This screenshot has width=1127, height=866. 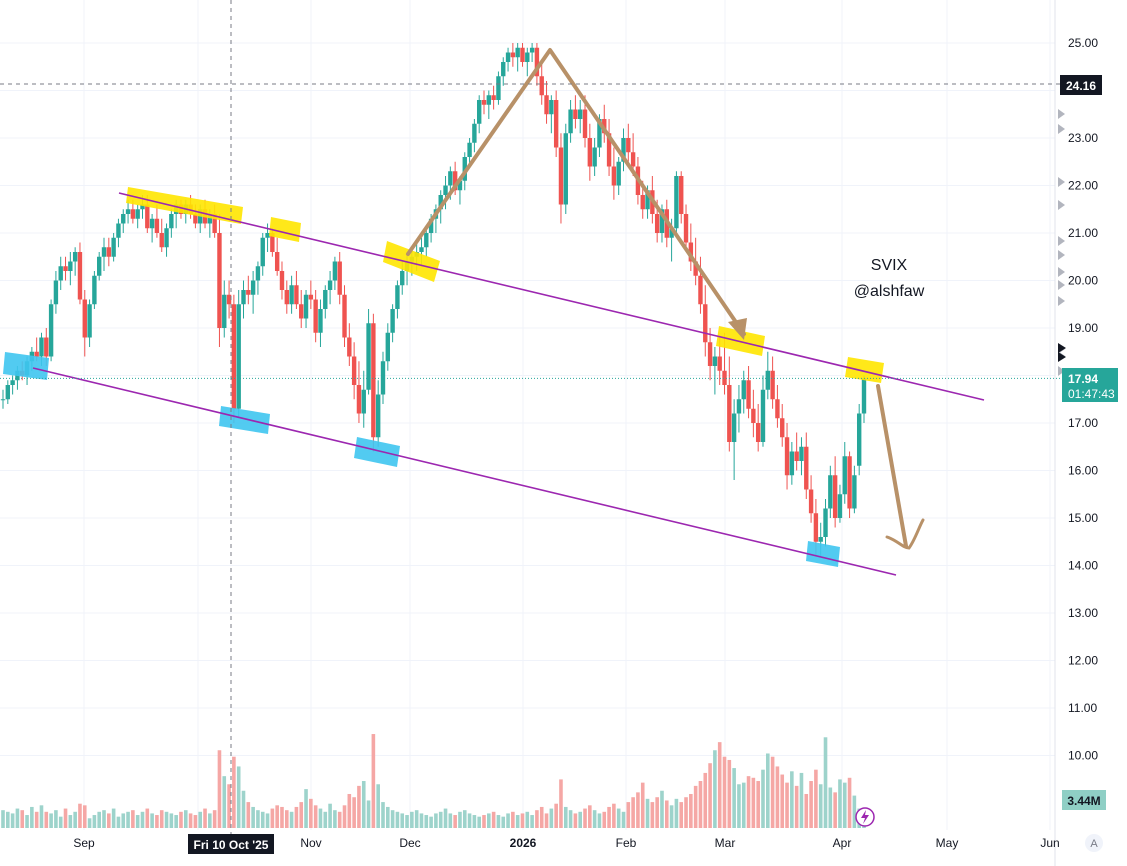 I want to click on auto-scale-button, so click(x=1094, y=843).